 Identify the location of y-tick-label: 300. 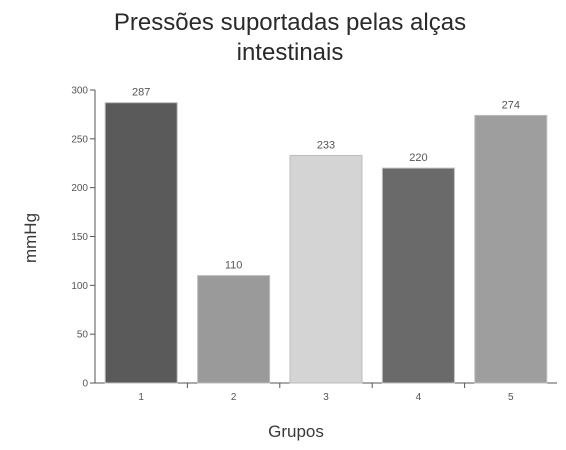
(79, 91).